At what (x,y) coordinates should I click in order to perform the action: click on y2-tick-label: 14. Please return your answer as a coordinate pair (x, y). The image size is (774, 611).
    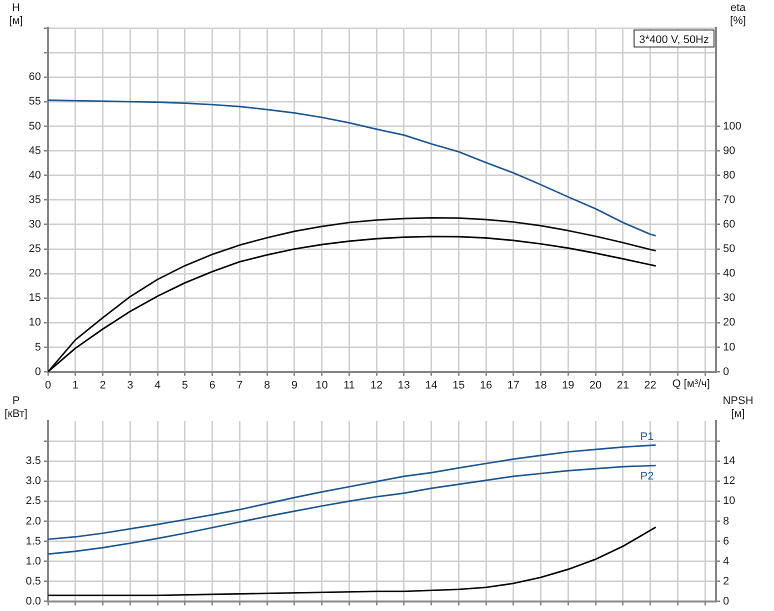
    Looking at the image, I should click on (729, 461).